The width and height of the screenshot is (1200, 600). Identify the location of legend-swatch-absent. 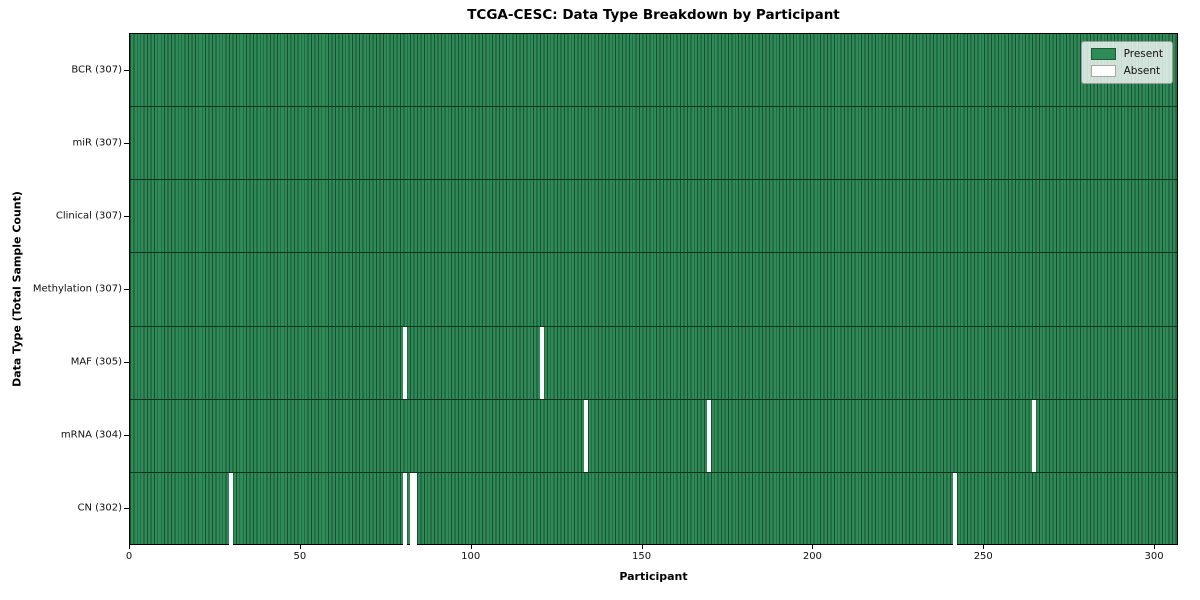
(1103, 71).